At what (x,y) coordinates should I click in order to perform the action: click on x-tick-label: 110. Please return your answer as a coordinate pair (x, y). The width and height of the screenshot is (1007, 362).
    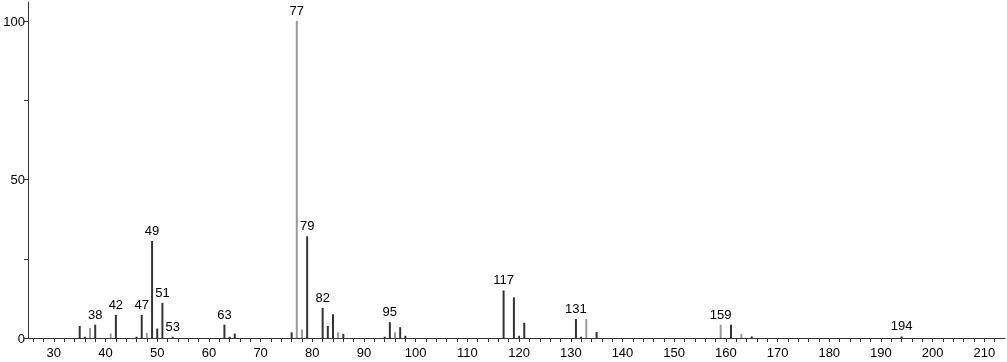
    Looking at the image, I should click on (467, 352).